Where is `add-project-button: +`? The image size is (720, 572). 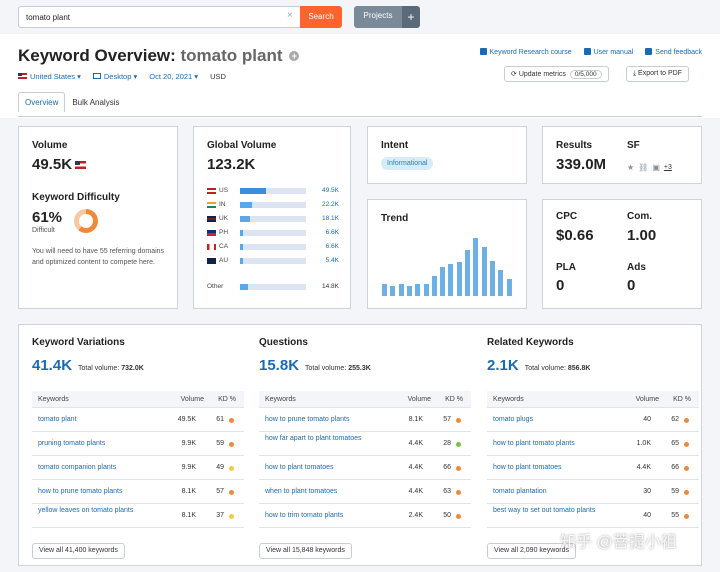 add-project-button: + is located at coordinates (411, 17).